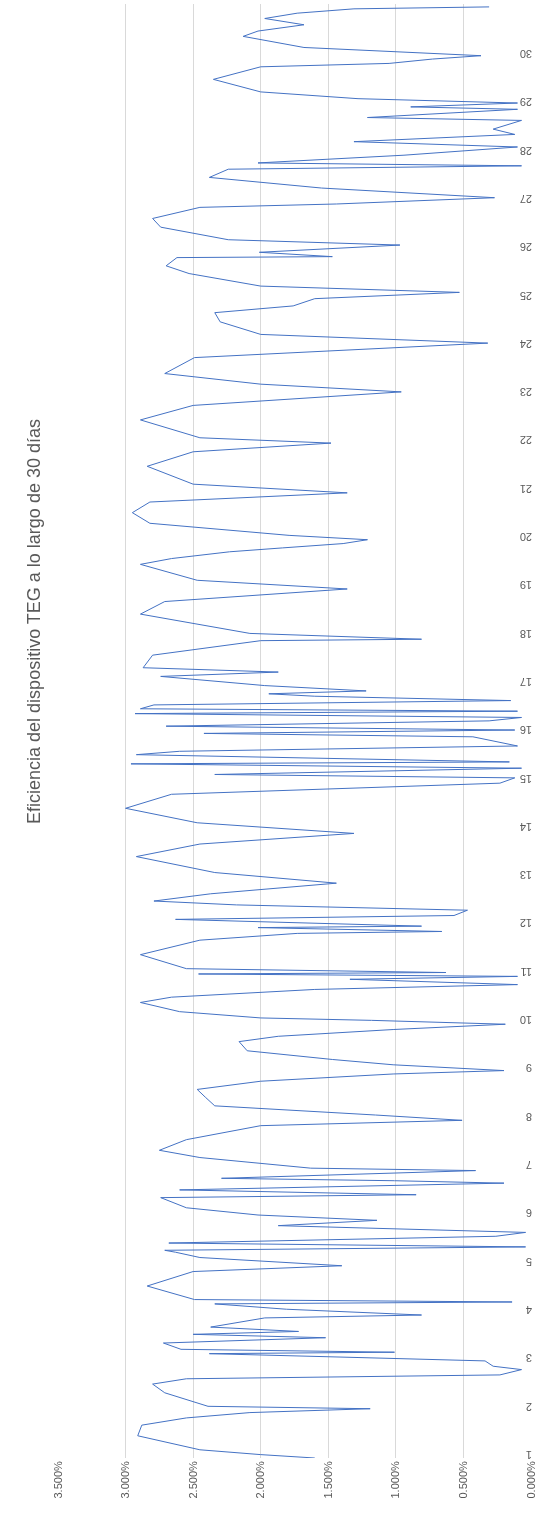 The height and width of the screenshot is (1528, 552). What do you see at coordinates (192, 1479) in the screenshot?
I see `x-tick-label: 2.500%` at bounding box center [192, 1479].